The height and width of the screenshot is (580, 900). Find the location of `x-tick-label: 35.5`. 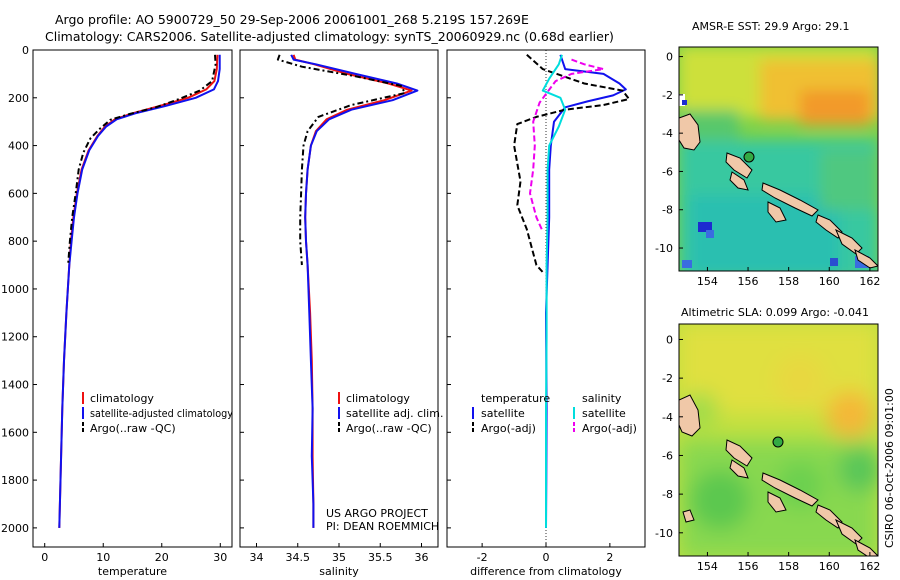

x-tick-label: 35.5 is located at coordinates (380, 557).